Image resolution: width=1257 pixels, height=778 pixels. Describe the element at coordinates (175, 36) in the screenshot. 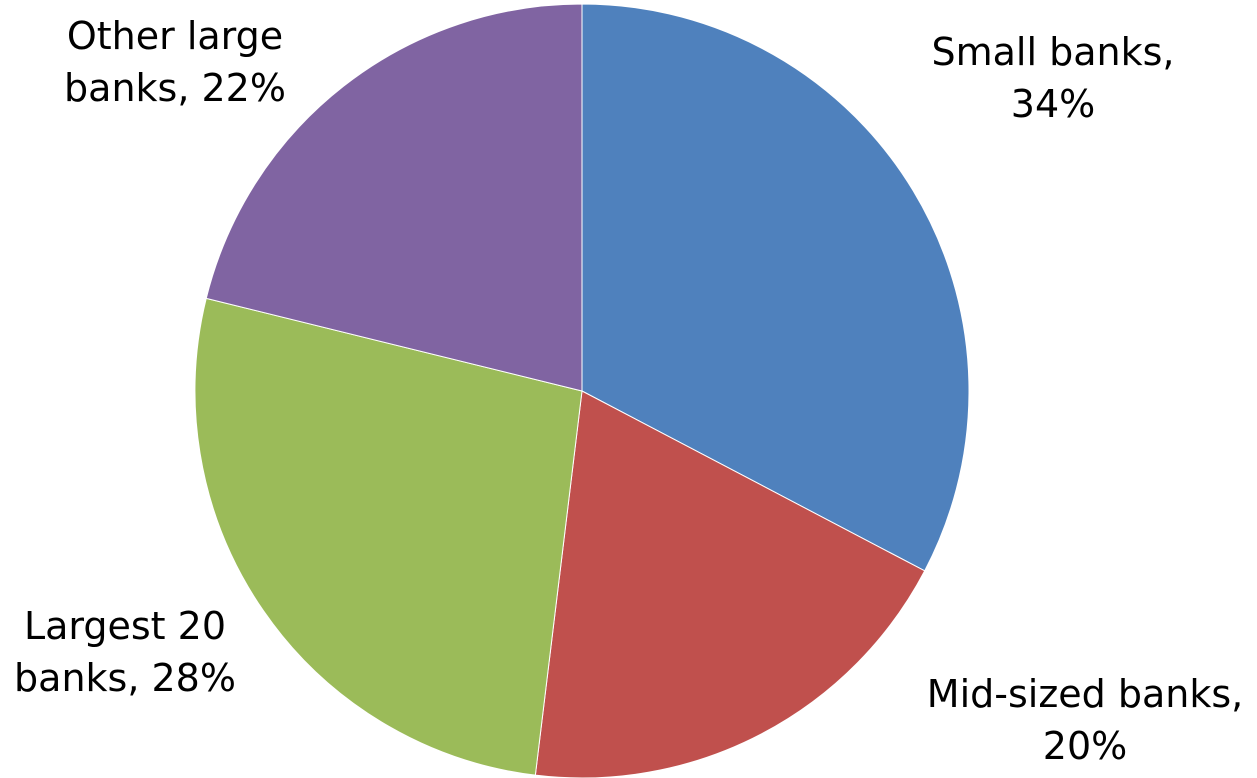

I see `label-other-large-banks-line-1: Other large` at that location.